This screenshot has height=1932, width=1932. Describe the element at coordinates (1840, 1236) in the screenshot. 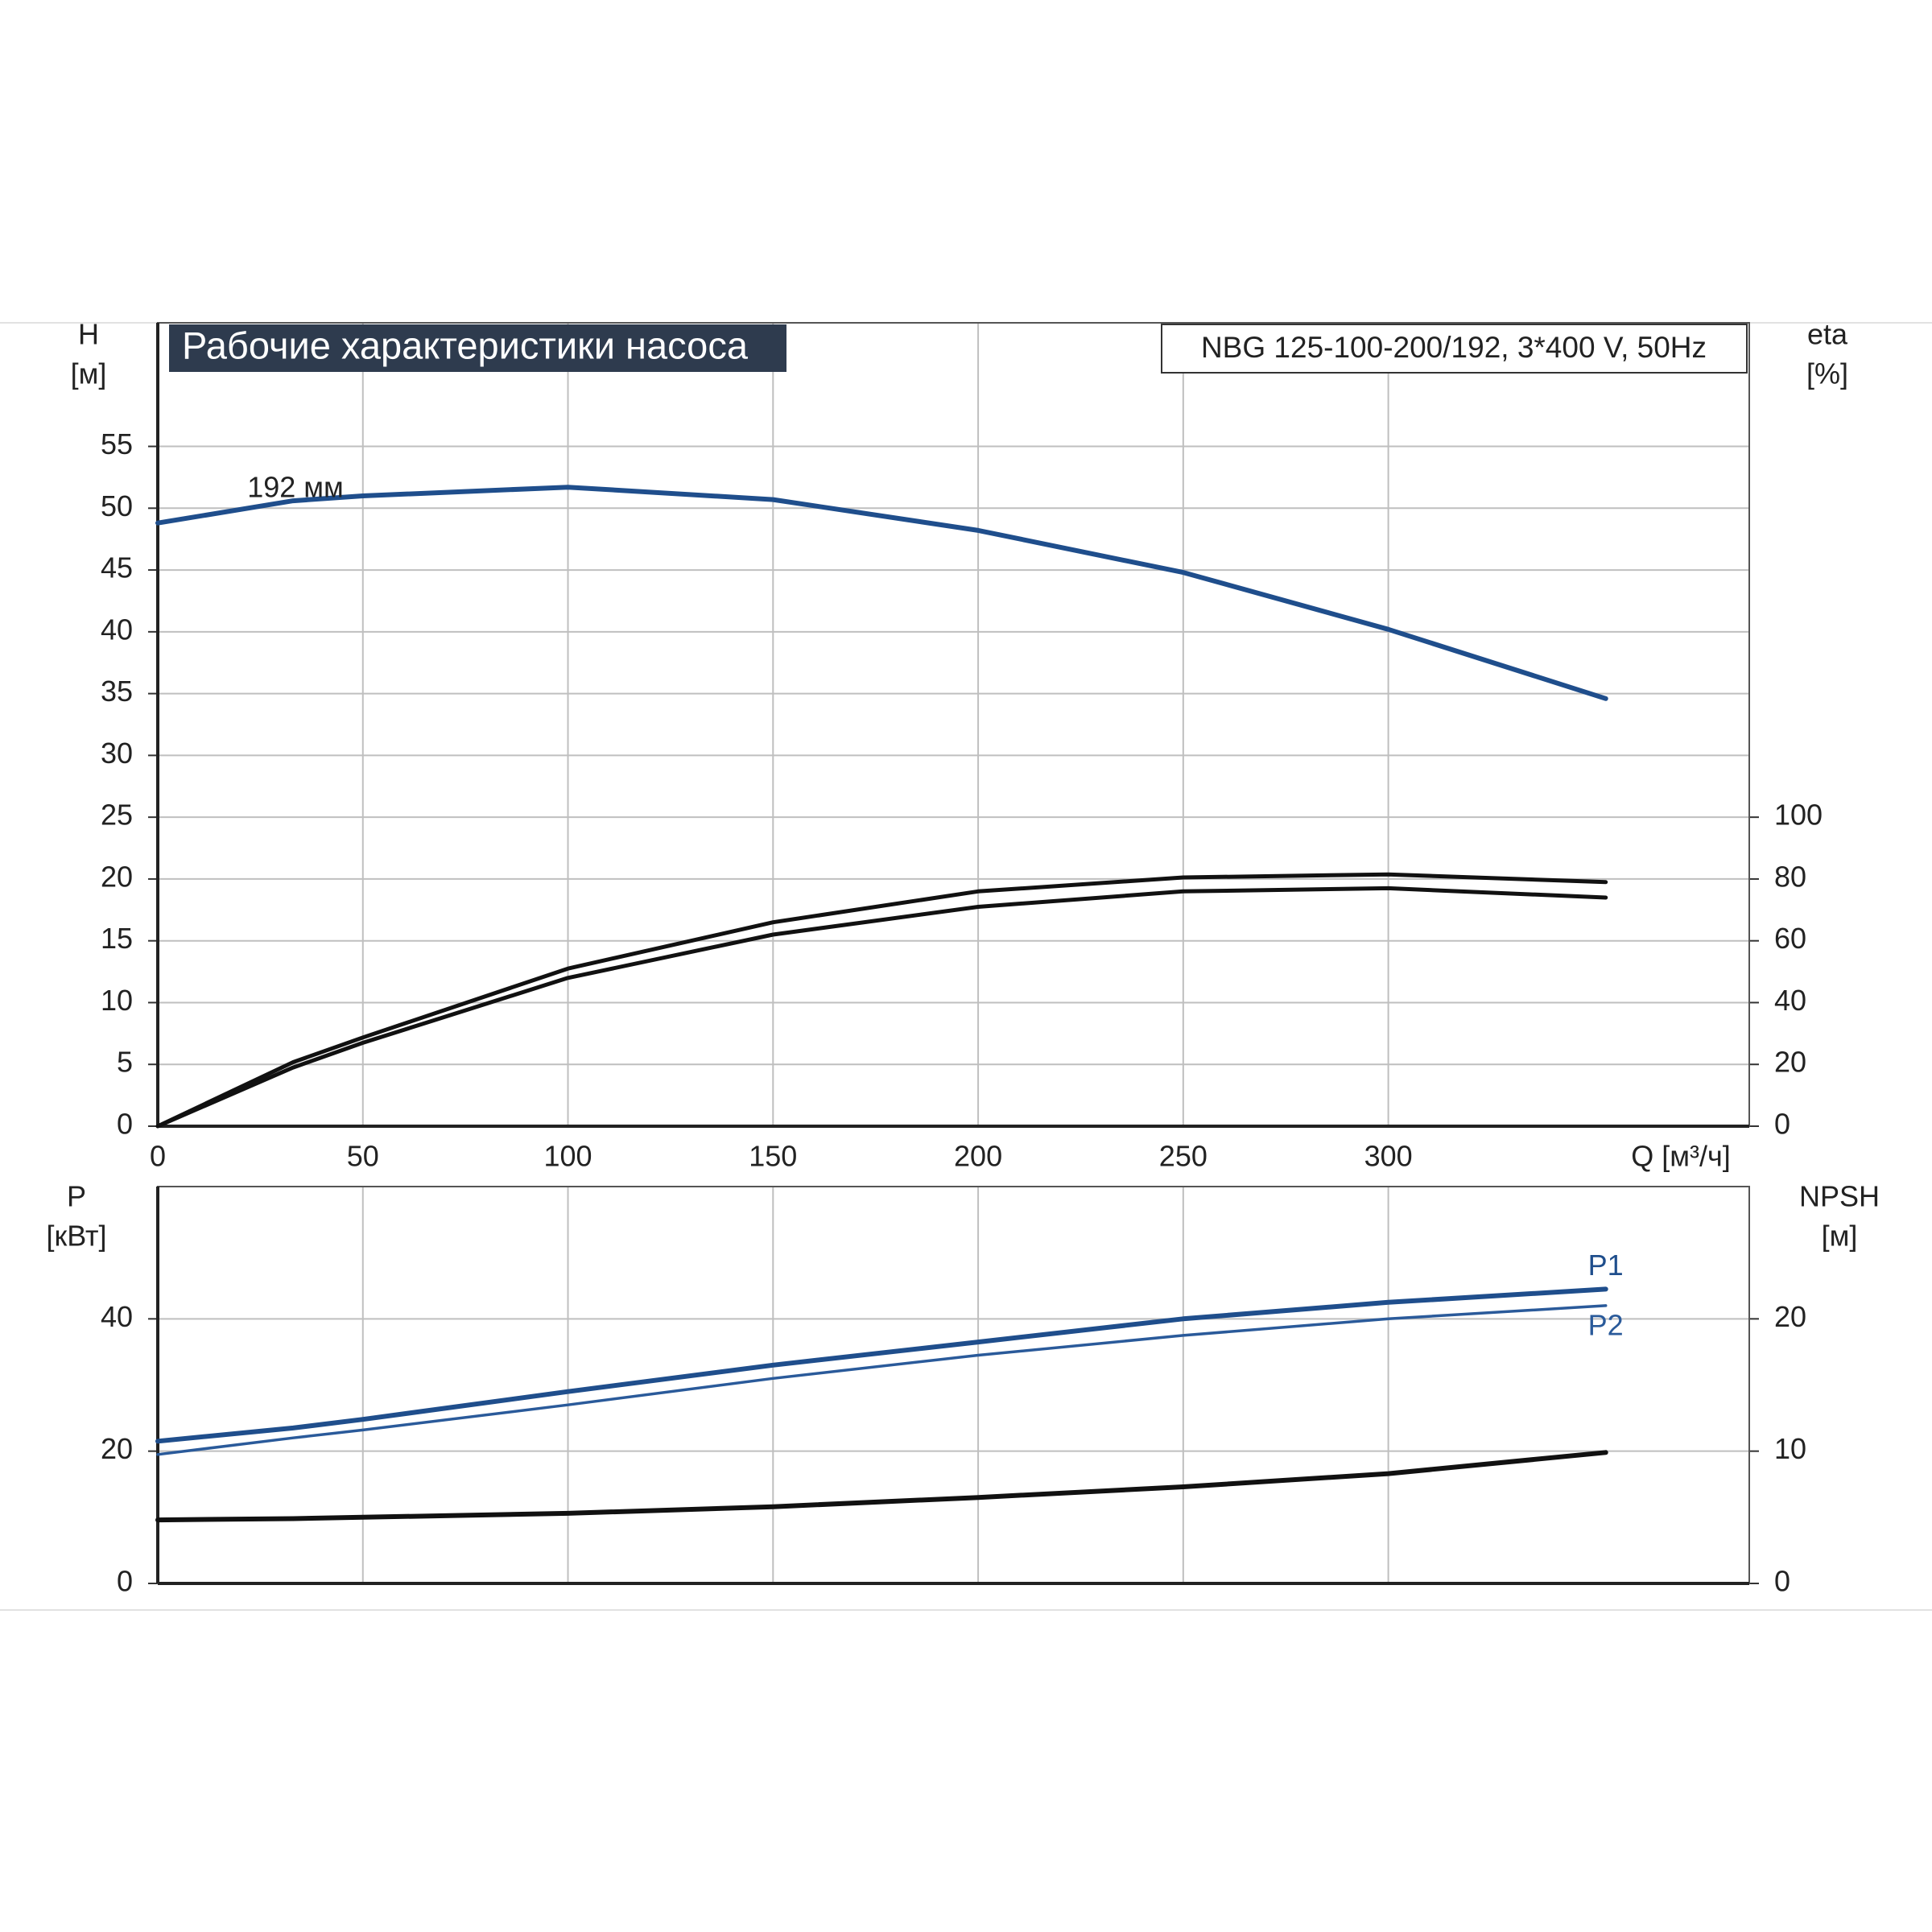

I see `y2-axis-label: [м]` at that location.